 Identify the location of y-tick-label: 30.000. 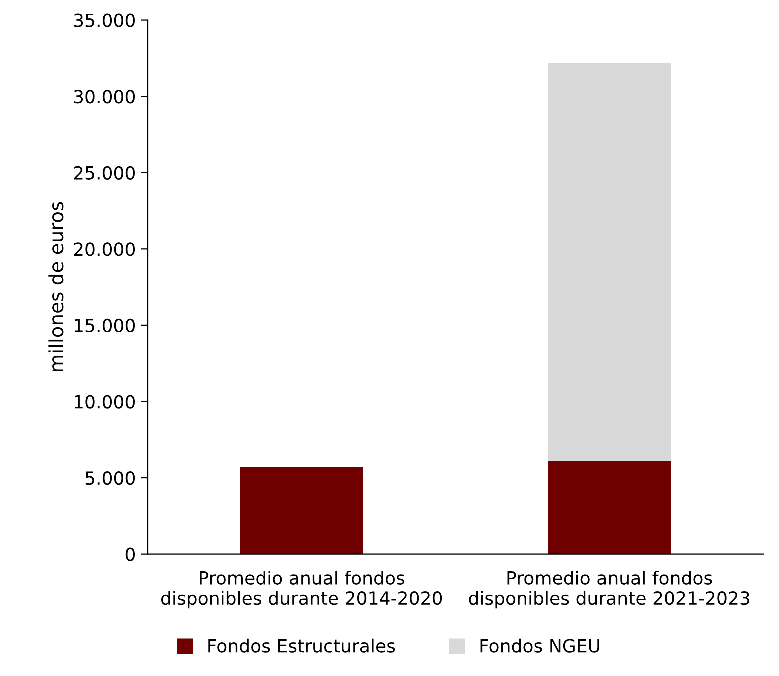
(105, 97).